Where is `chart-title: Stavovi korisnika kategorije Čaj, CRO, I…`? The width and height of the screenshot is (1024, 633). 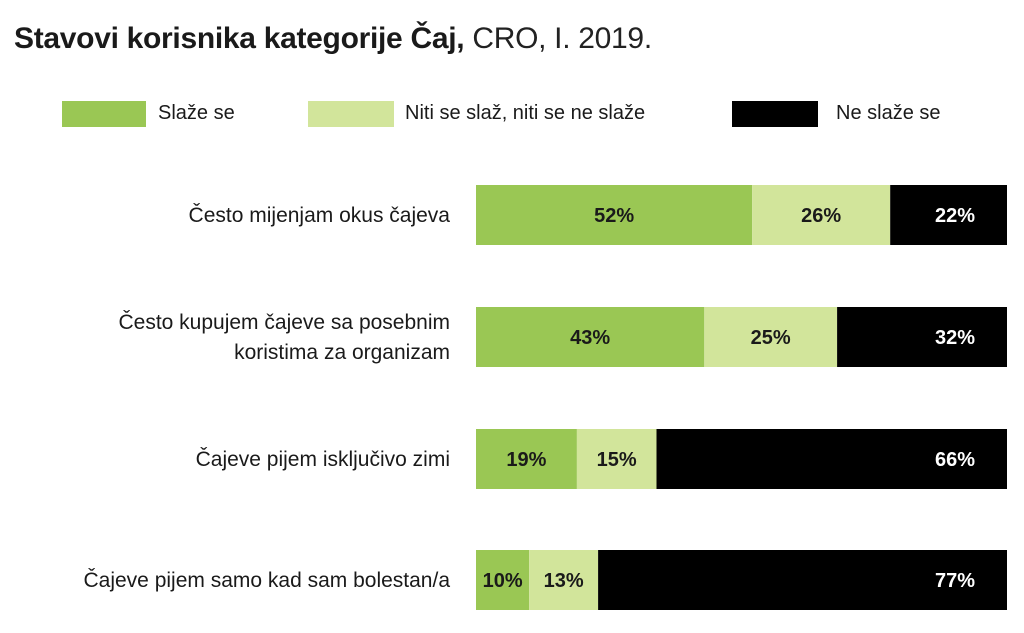
chart-title: Stavovi korisnika kategorije Čaj, CRO, I… is located at coordinates (333, 39).